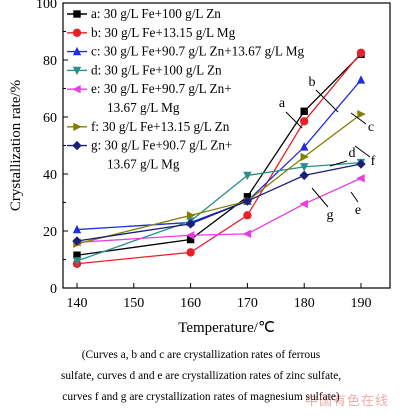 The height and width of the screenshot is (419, 400). I want to click on curve-b-leader, so click(327, 101).